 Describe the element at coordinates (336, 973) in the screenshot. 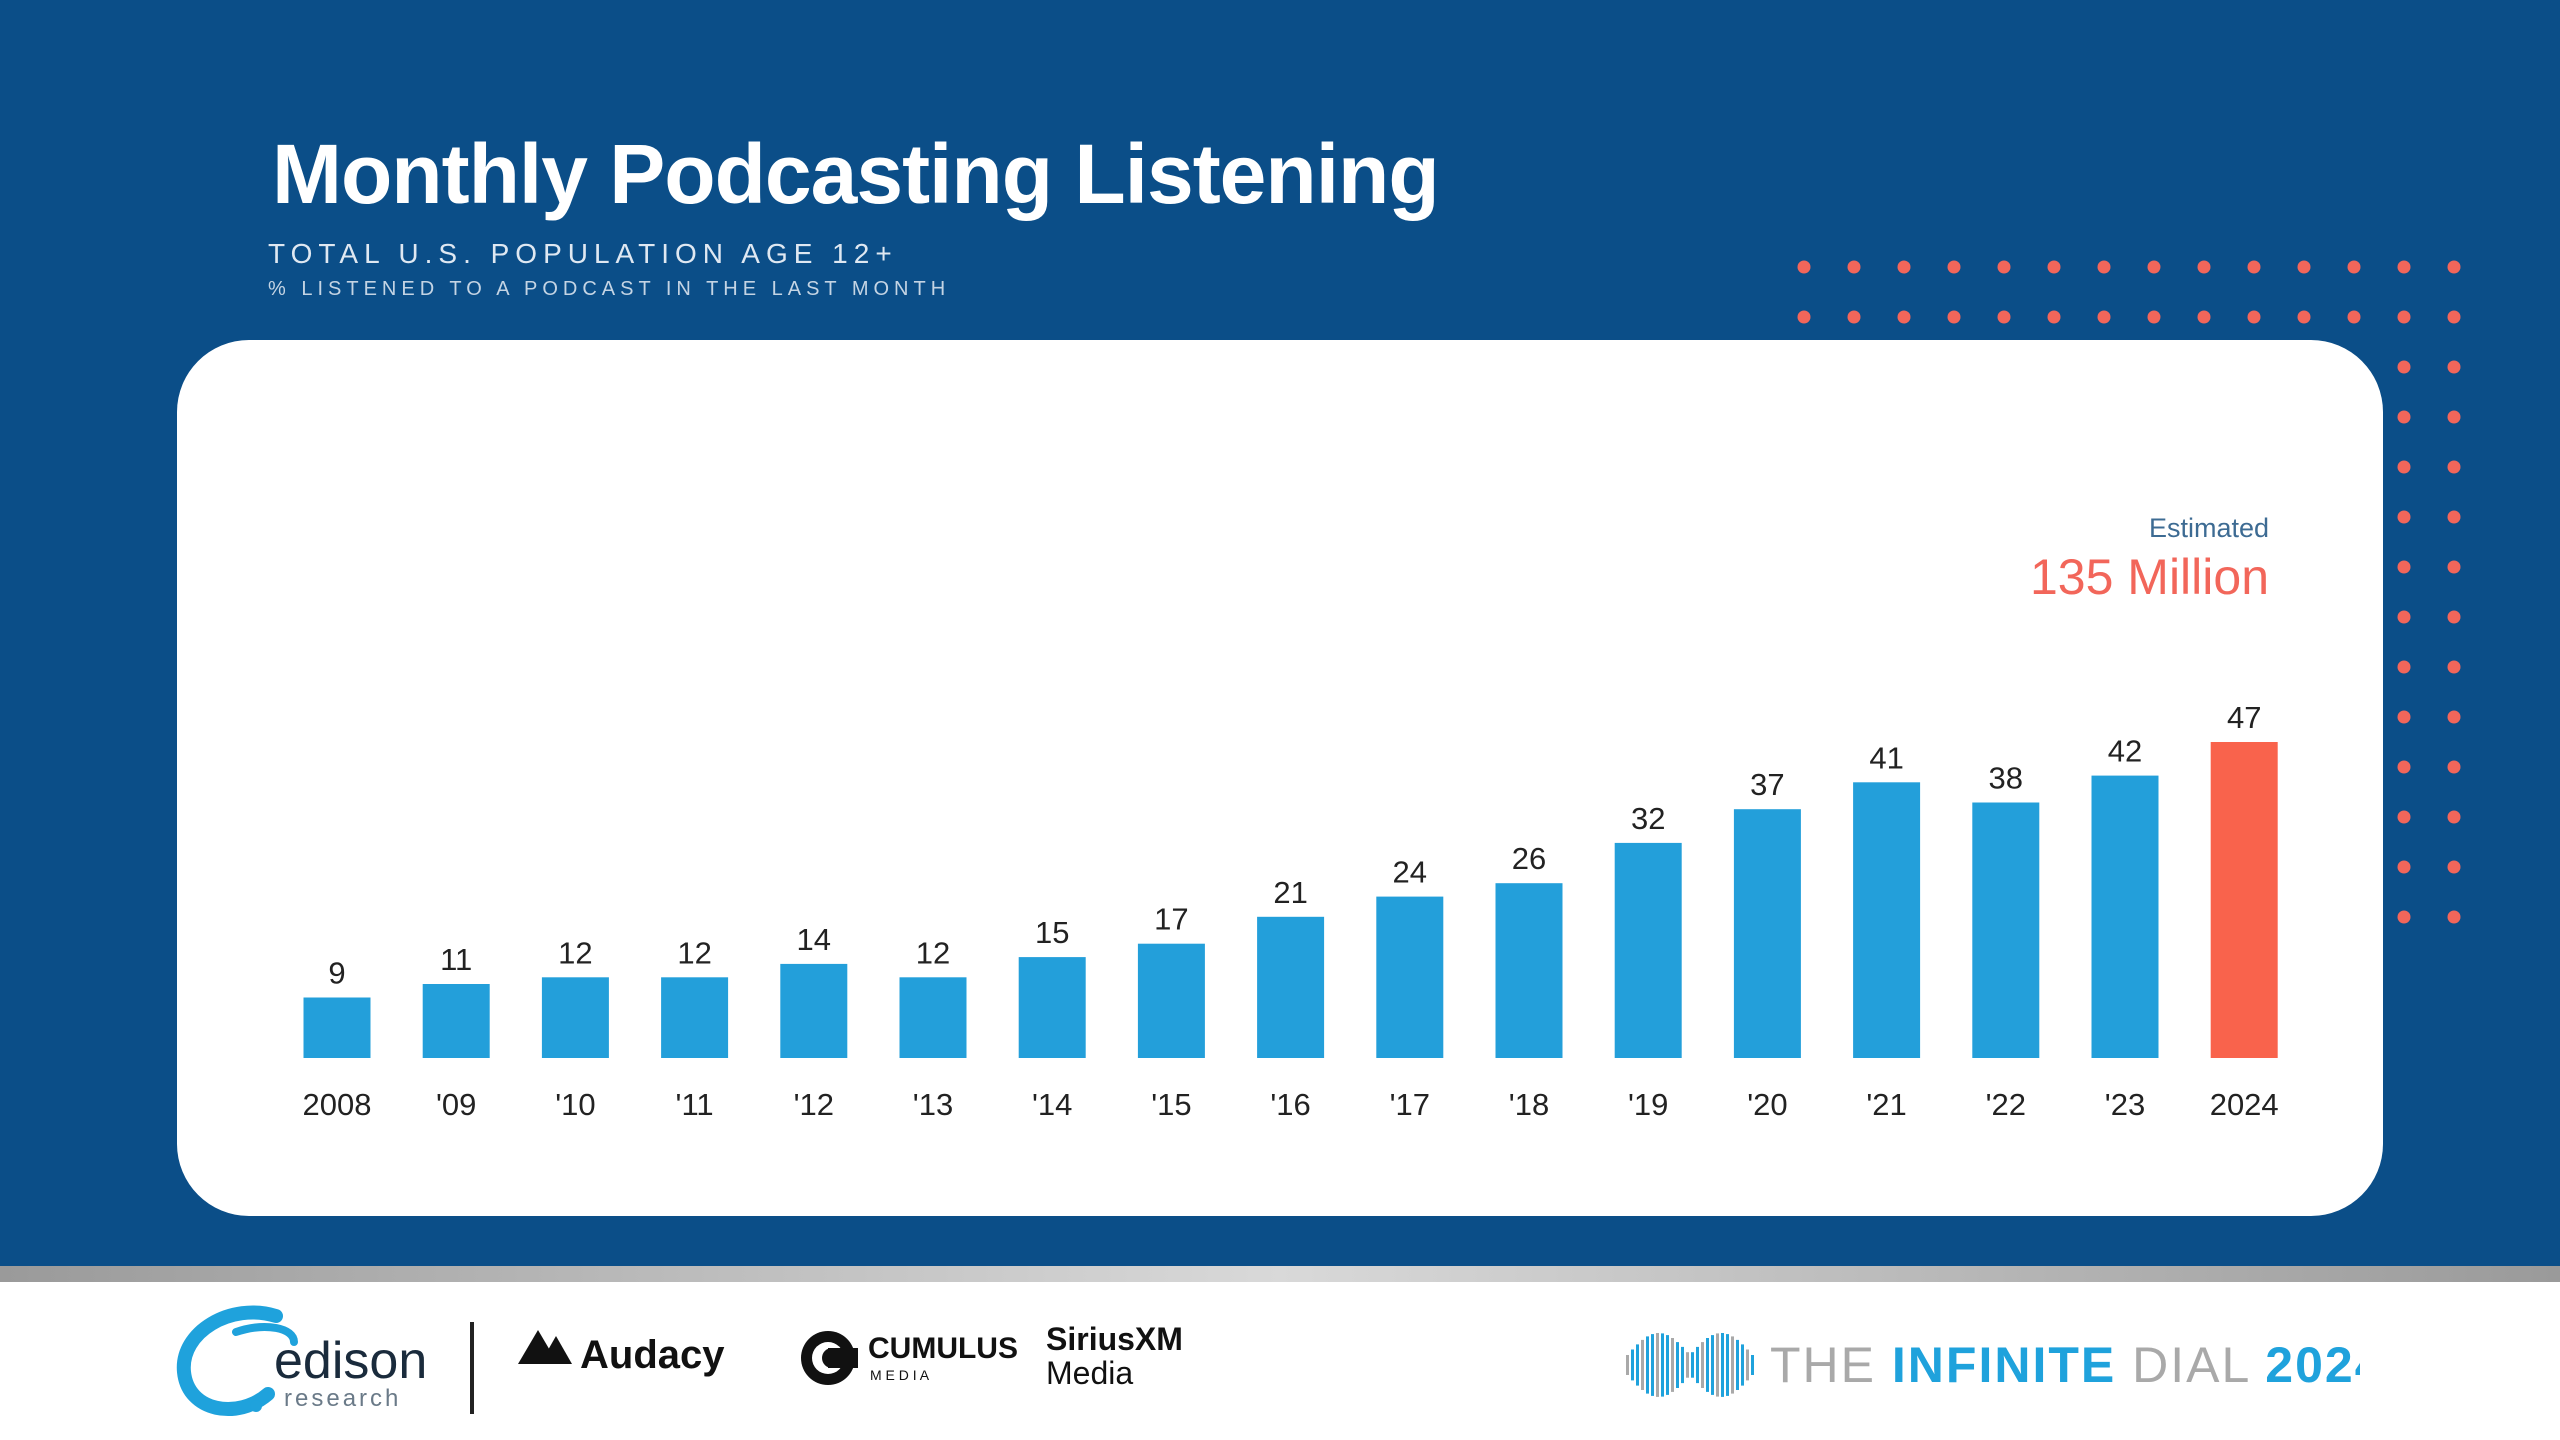

I see `bar-value-label: 9` at that location.